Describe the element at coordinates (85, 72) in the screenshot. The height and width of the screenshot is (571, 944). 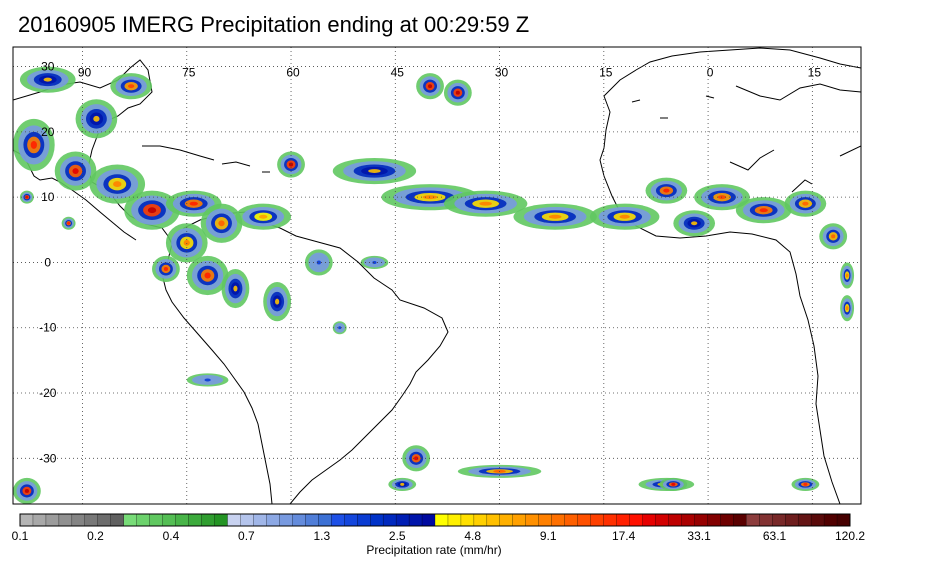
I see `lon-tick-label: 90` at that location.